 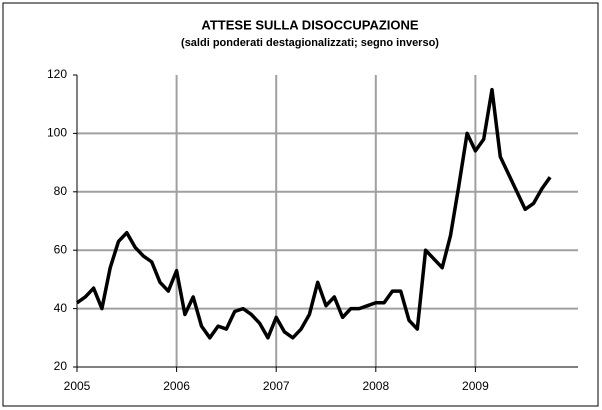 I want to click on x-tick-label: 2005, so click(x=77, y=386).